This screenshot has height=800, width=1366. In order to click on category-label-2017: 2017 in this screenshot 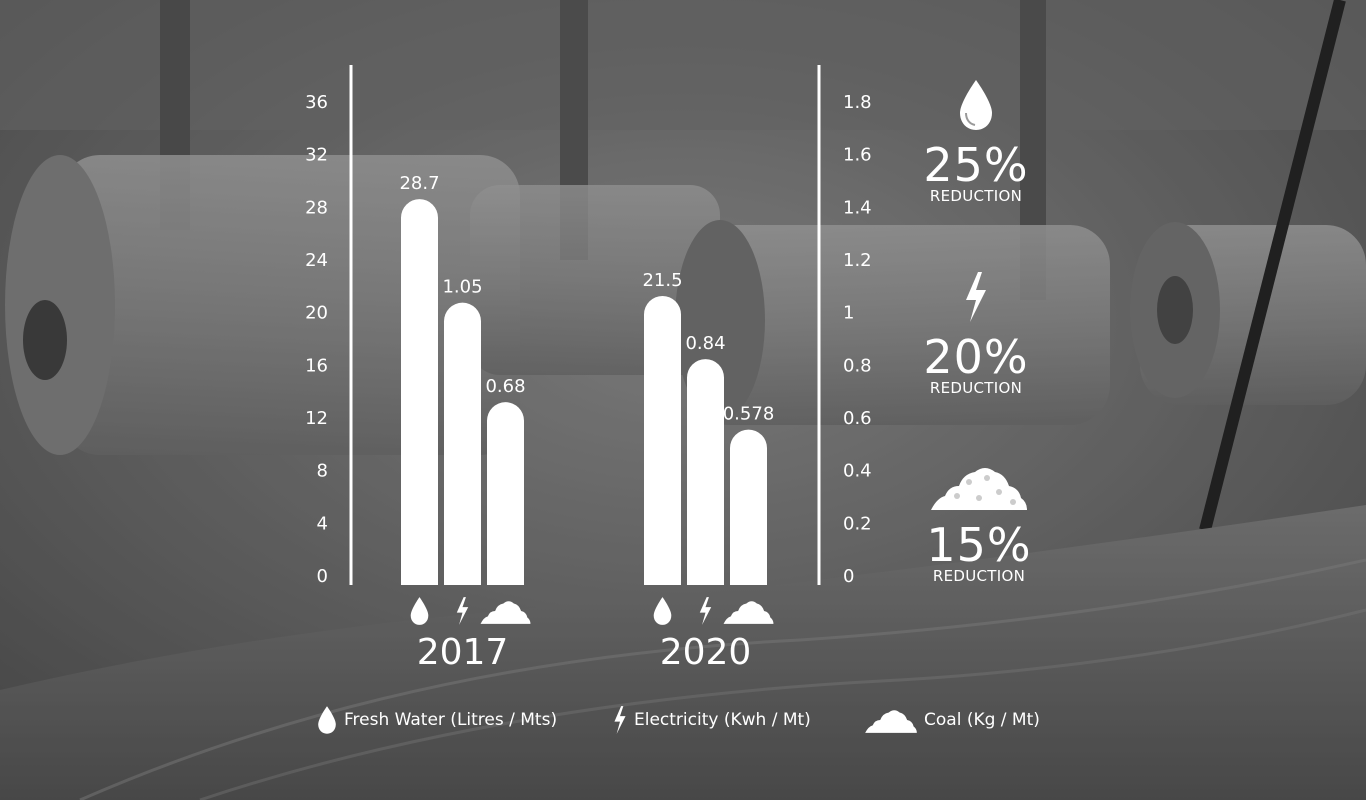, I will do `click(463, 652)`.